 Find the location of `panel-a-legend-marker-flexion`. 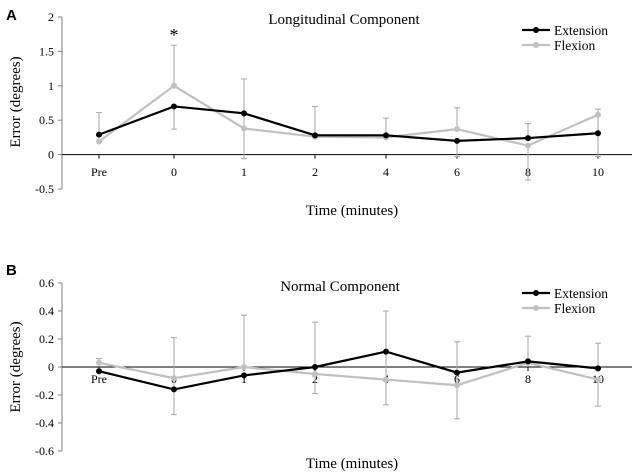

panel-a-legend-marker-flexion is located at coordinates (536, 45).